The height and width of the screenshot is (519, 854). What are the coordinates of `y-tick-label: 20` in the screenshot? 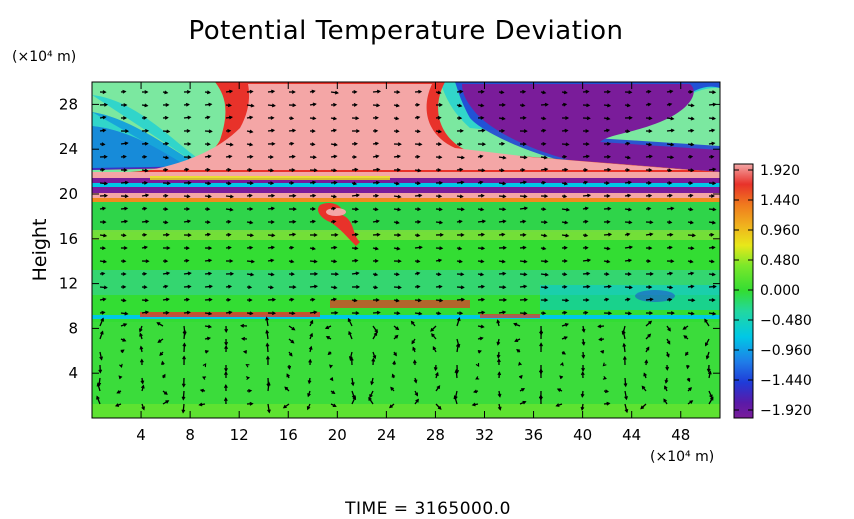 It's located at (68, 194).